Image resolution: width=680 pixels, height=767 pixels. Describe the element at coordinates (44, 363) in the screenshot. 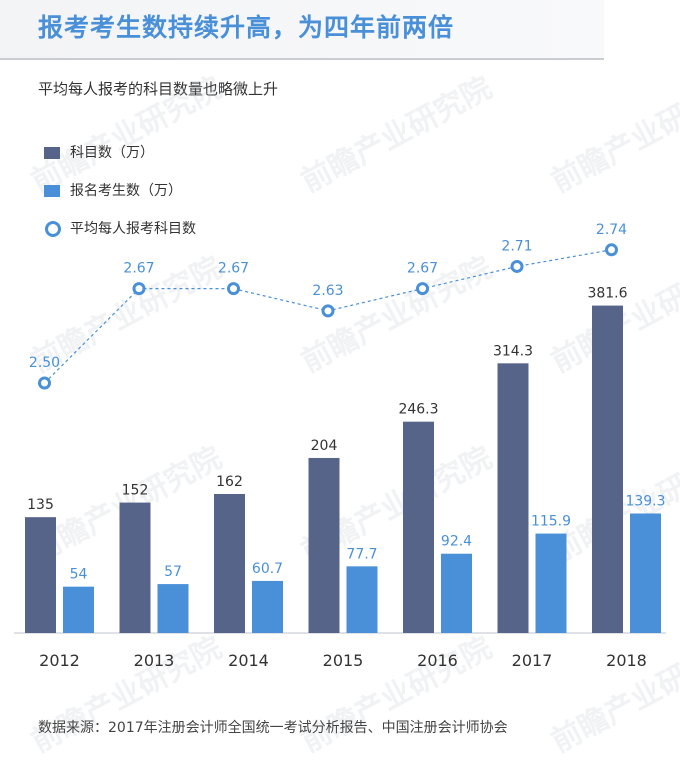

I see `line-label-average: 2.50` at that location.